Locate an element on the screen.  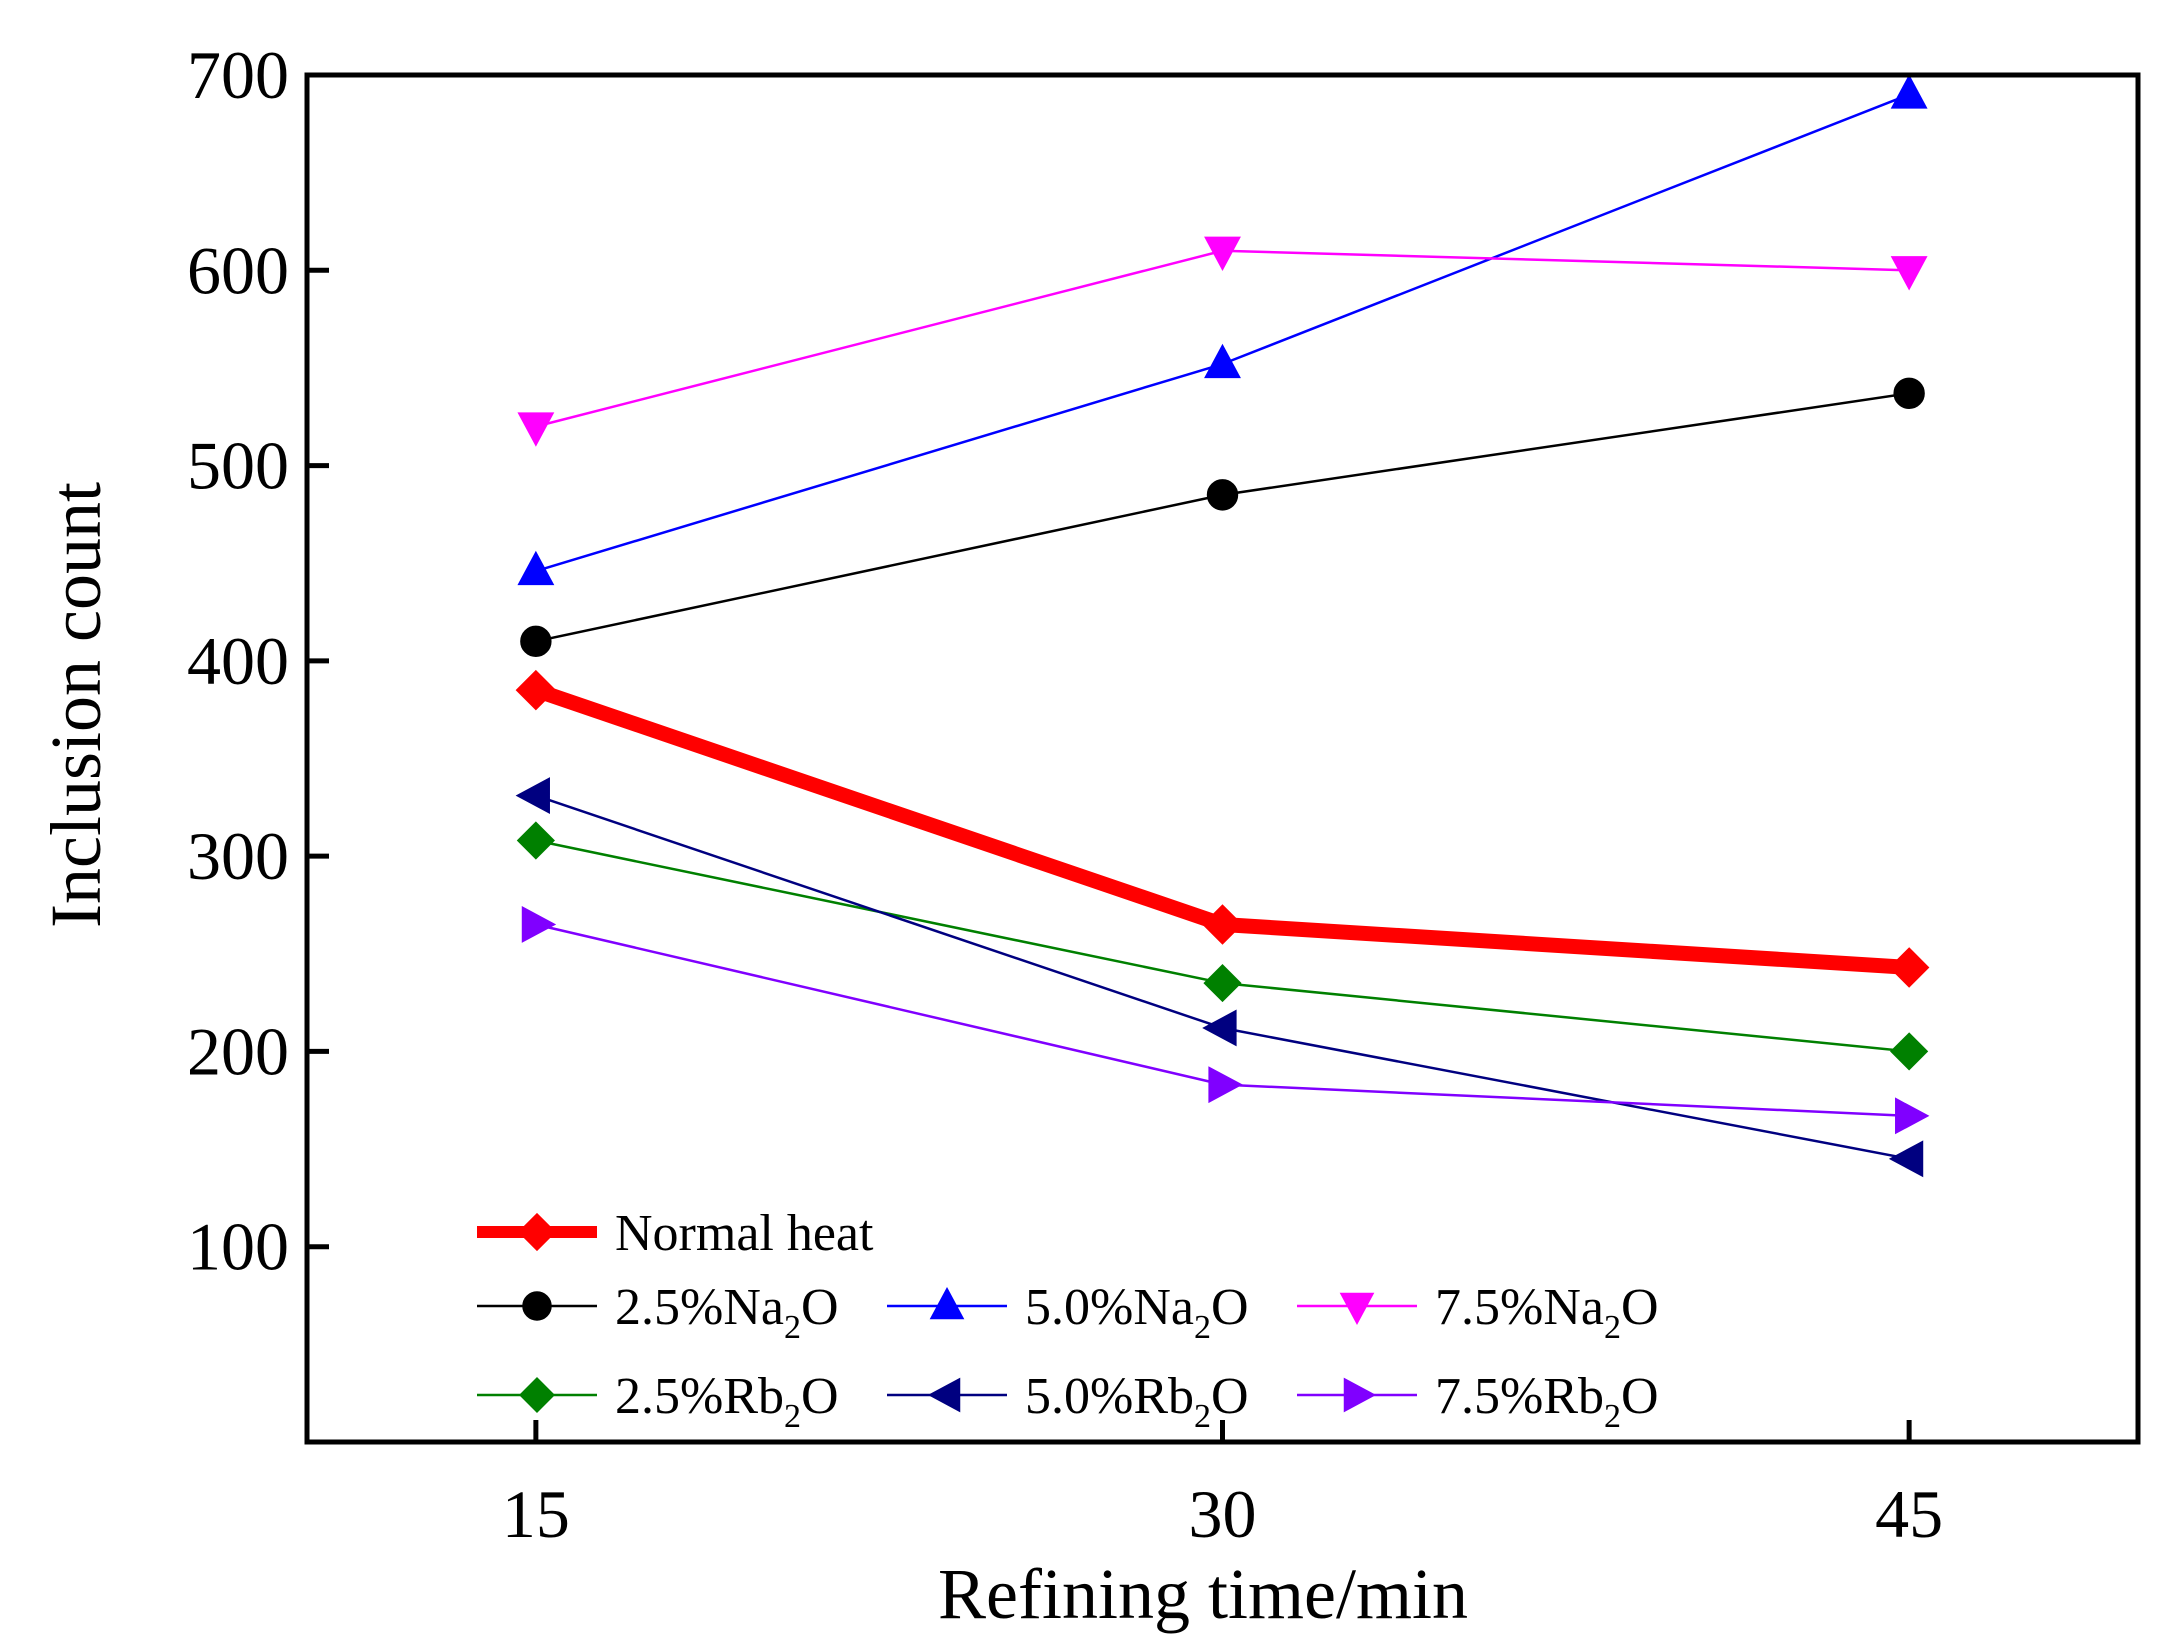
y-axis-title: Inclusion count is located at coordinates (76, 705).